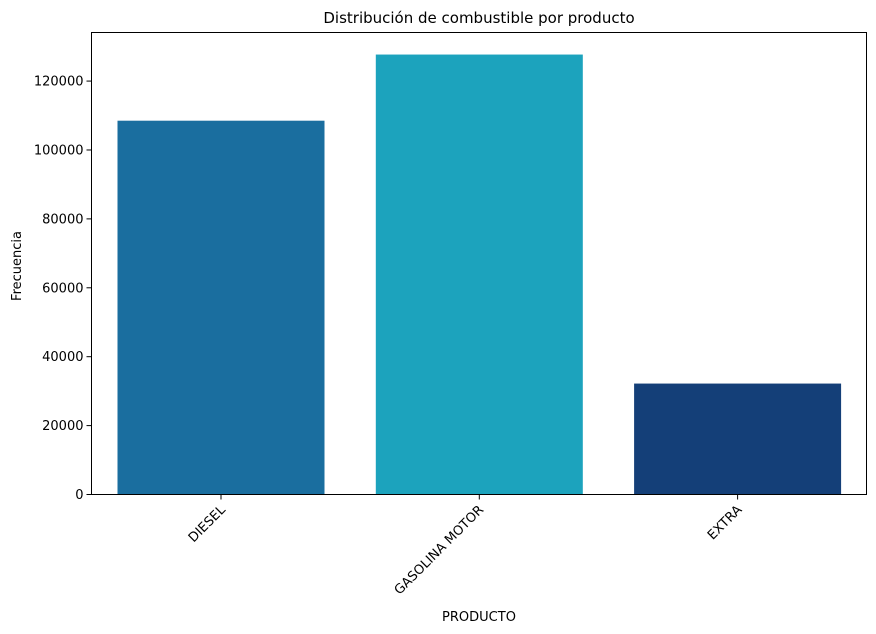 The width and height of the screenshot is (876, 634). I want to click on y-tick-label-0: 0, so click(79, 495).